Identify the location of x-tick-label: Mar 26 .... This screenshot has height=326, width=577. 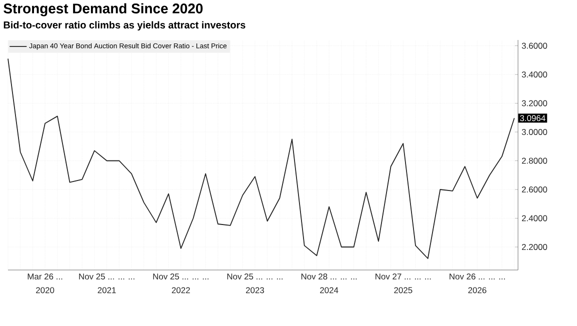
(45, 277).